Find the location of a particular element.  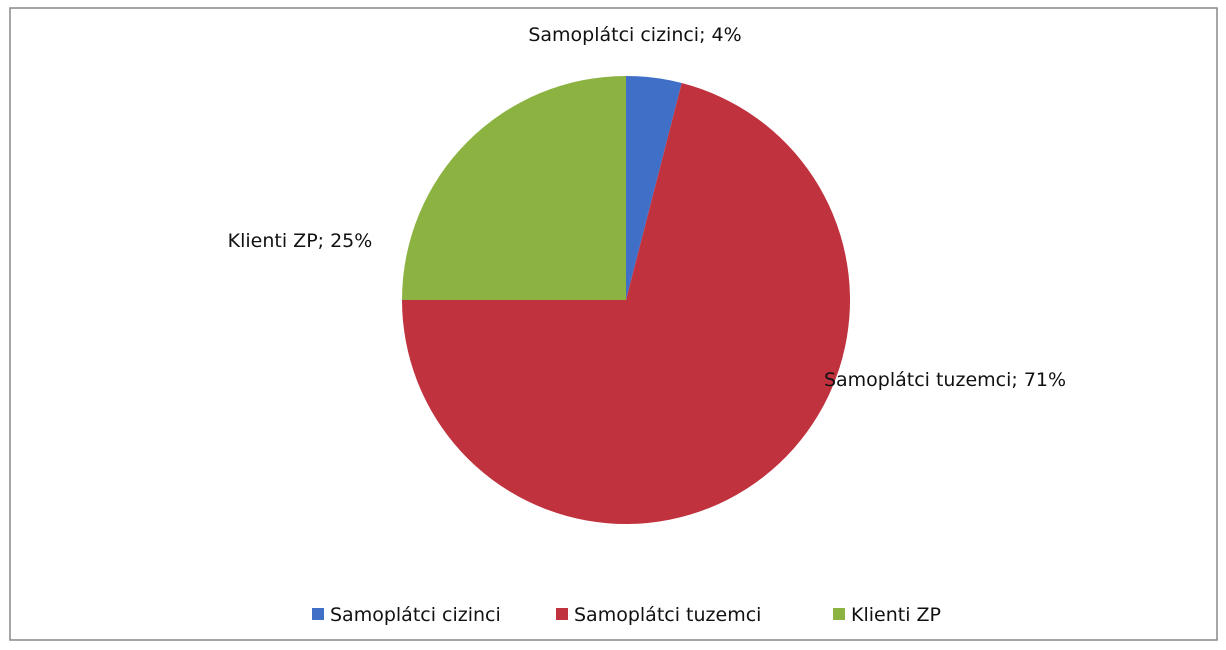

data-label: Samoplátci tuzemci; 71% is located at coordinates (945, 380).